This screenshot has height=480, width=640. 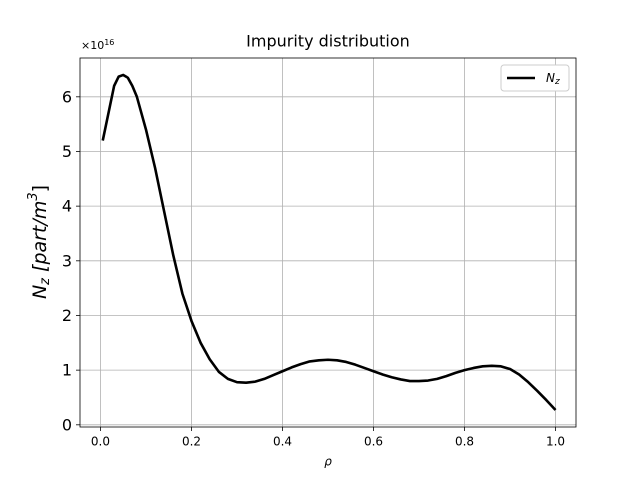 I want to click on y-offset-text: ×10¹⁶, so click(x=97, y=45).